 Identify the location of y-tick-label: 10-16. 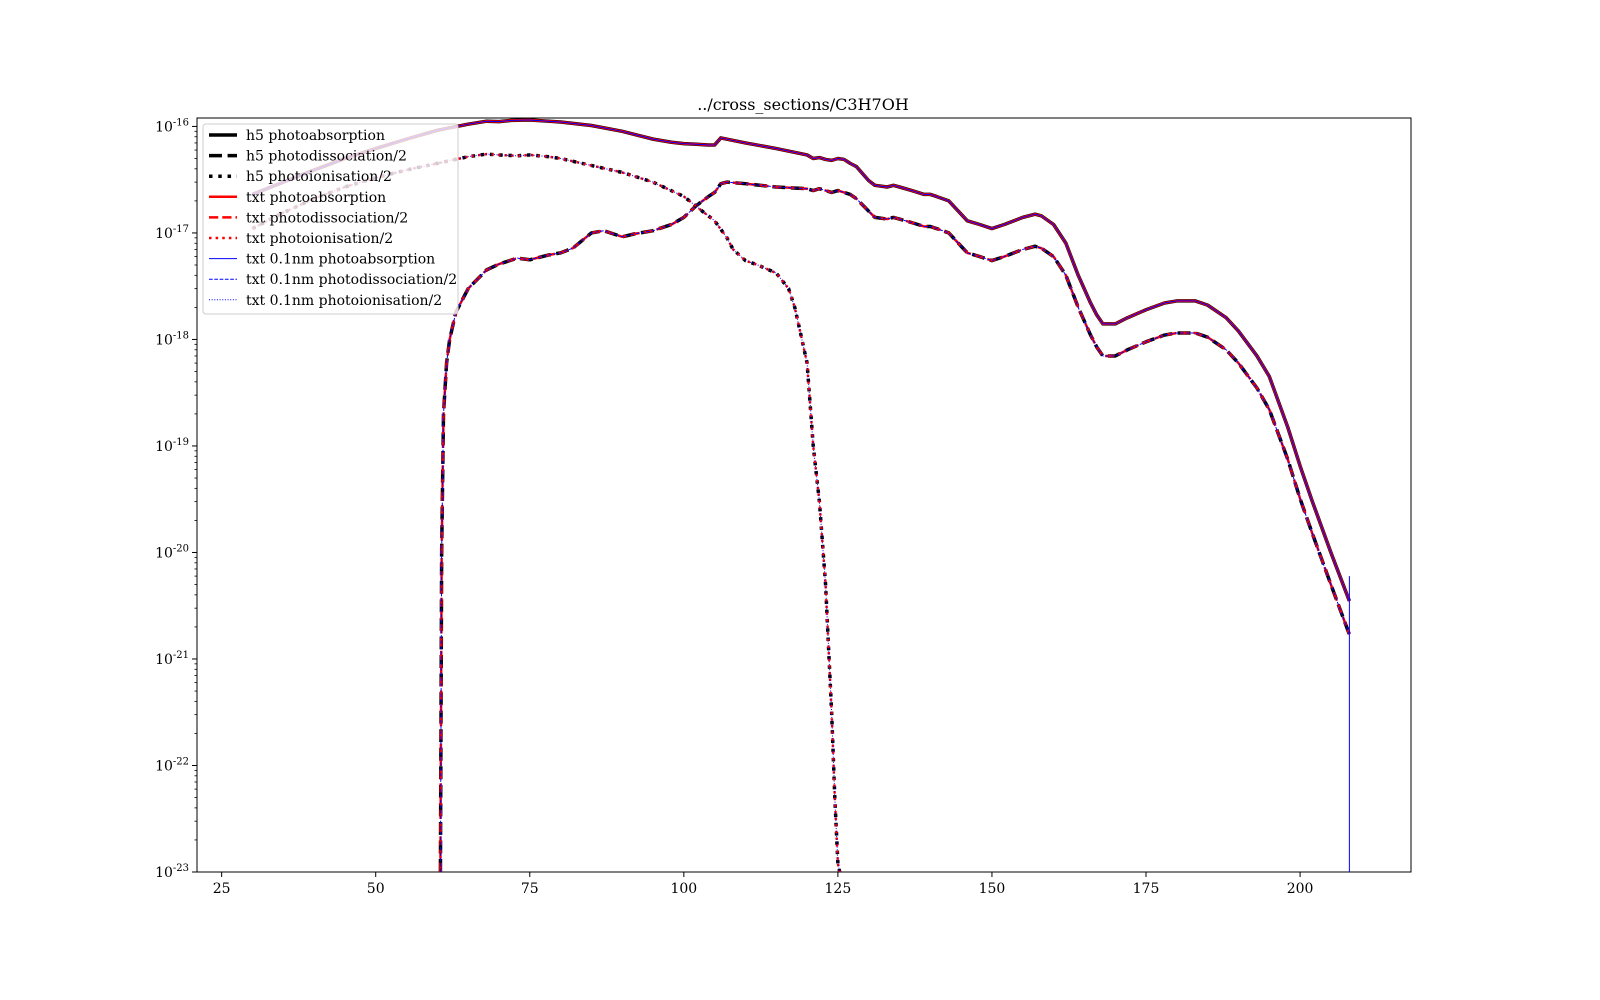
(172, 126).